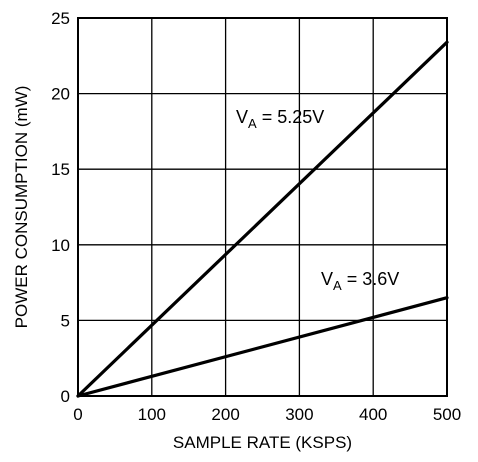 The height and width of the screenshot is (462, 478). Describe the element at coordinates (262, 442) in the screenshot. I see `x-axis-label: SAMPLE RATE (KSPS)` at that location.